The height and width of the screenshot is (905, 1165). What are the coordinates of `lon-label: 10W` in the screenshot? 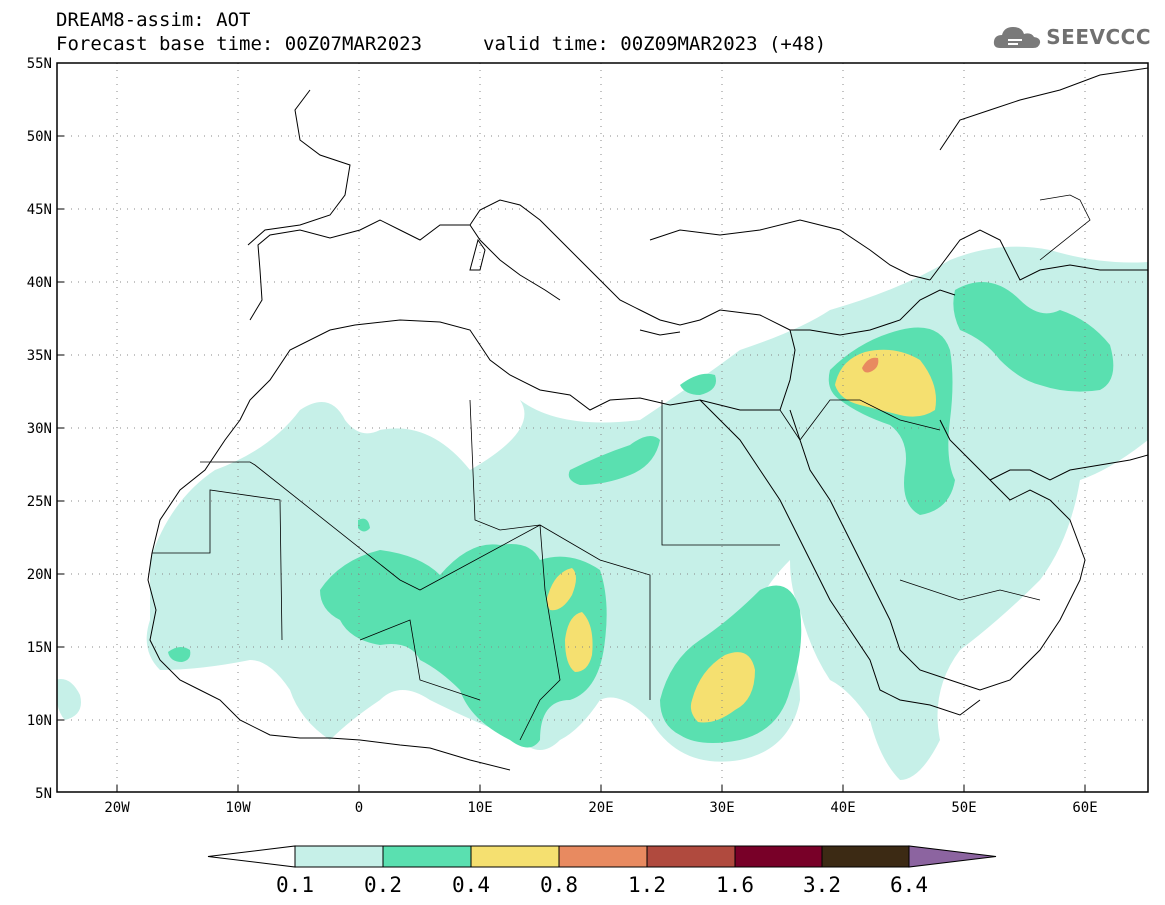 It's located at (238, 808).